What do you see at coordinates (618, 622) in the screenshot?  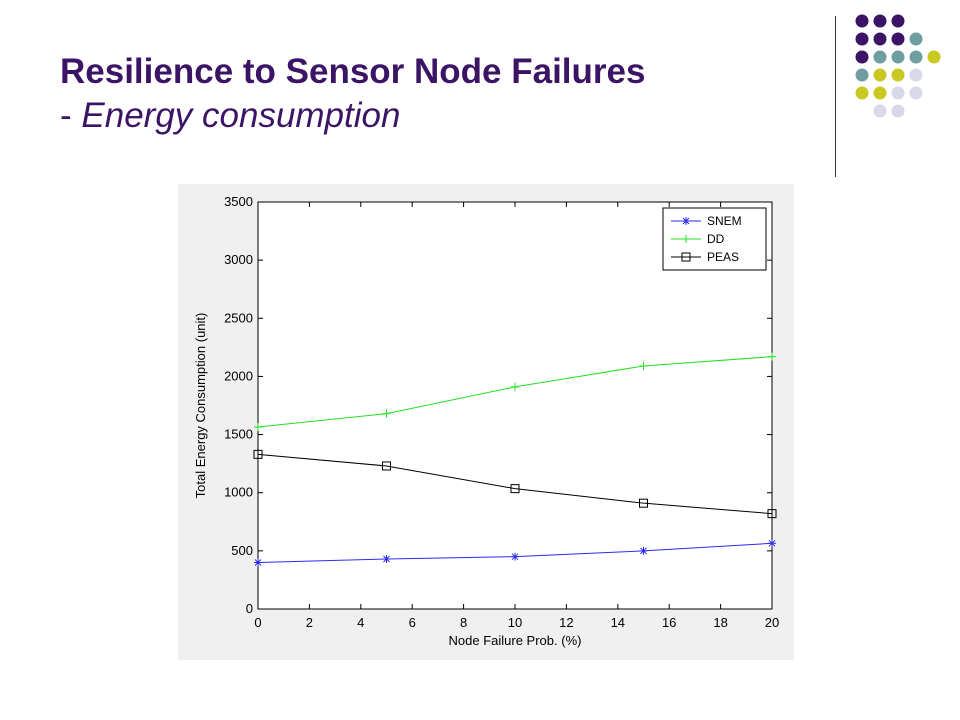 I see `x-tick-label: 14` at bounding box center [618, 622].